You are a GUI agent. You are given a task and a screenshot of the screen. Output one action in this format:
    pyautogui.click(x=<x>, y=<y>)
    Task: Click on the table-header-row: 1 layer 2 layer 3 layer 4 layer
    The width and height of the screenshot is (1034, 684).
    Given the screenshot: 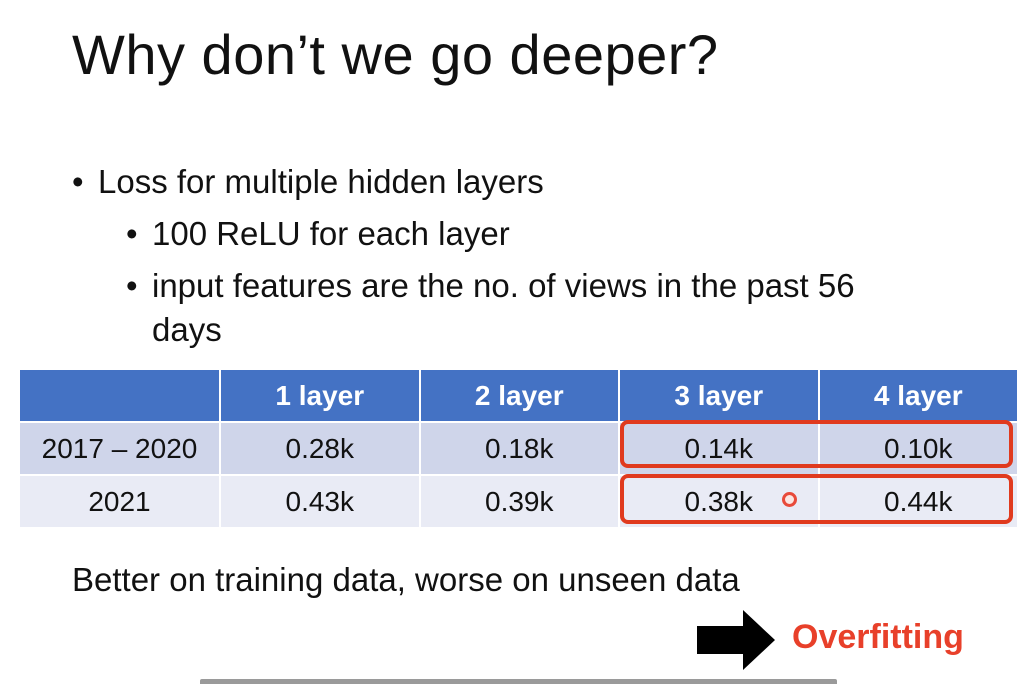 What is the action you would take?
    pyautogui.click(x=518, y=395)
    